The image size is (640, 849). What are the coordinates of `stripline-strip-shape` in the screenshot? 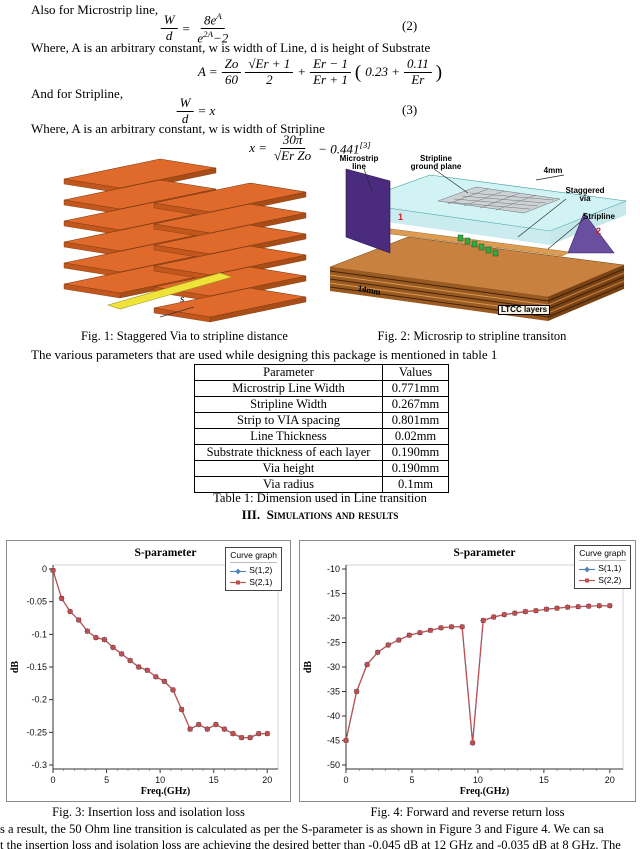 It's located at (170, 291).